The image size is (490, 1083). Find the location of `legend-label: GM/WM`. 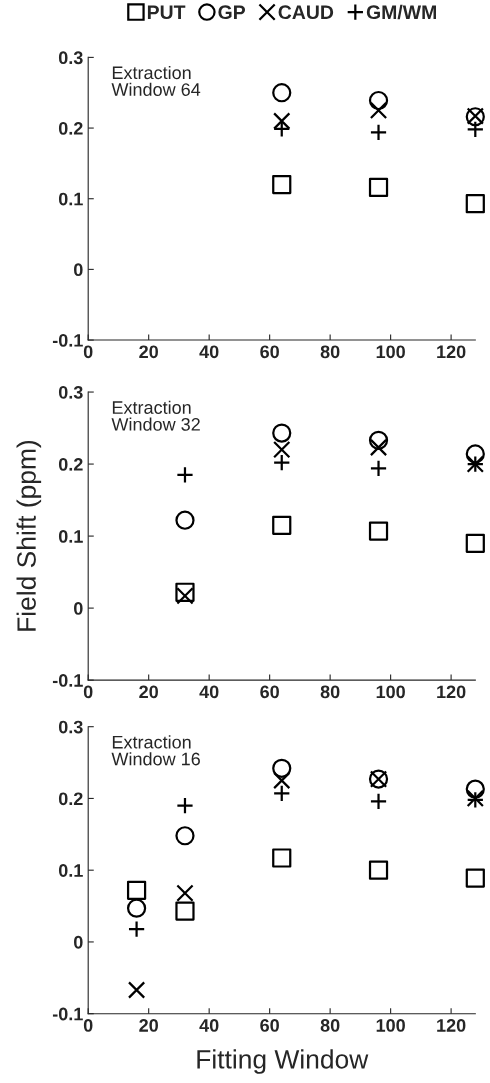

legend-label: GM/WM is located at coordinates (401, 12).